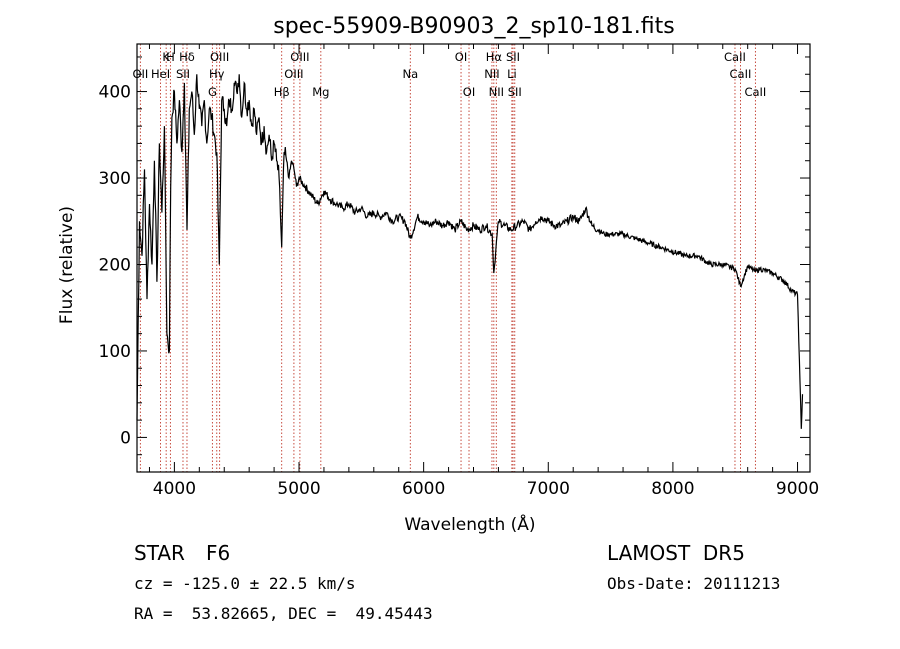 This screenshot has width=900, height=649. Describe the element at coordinates (474, 26) in the screenshot. I see `chart-title: spec-55909-B90903_2_sp10-181.fits` at that location.